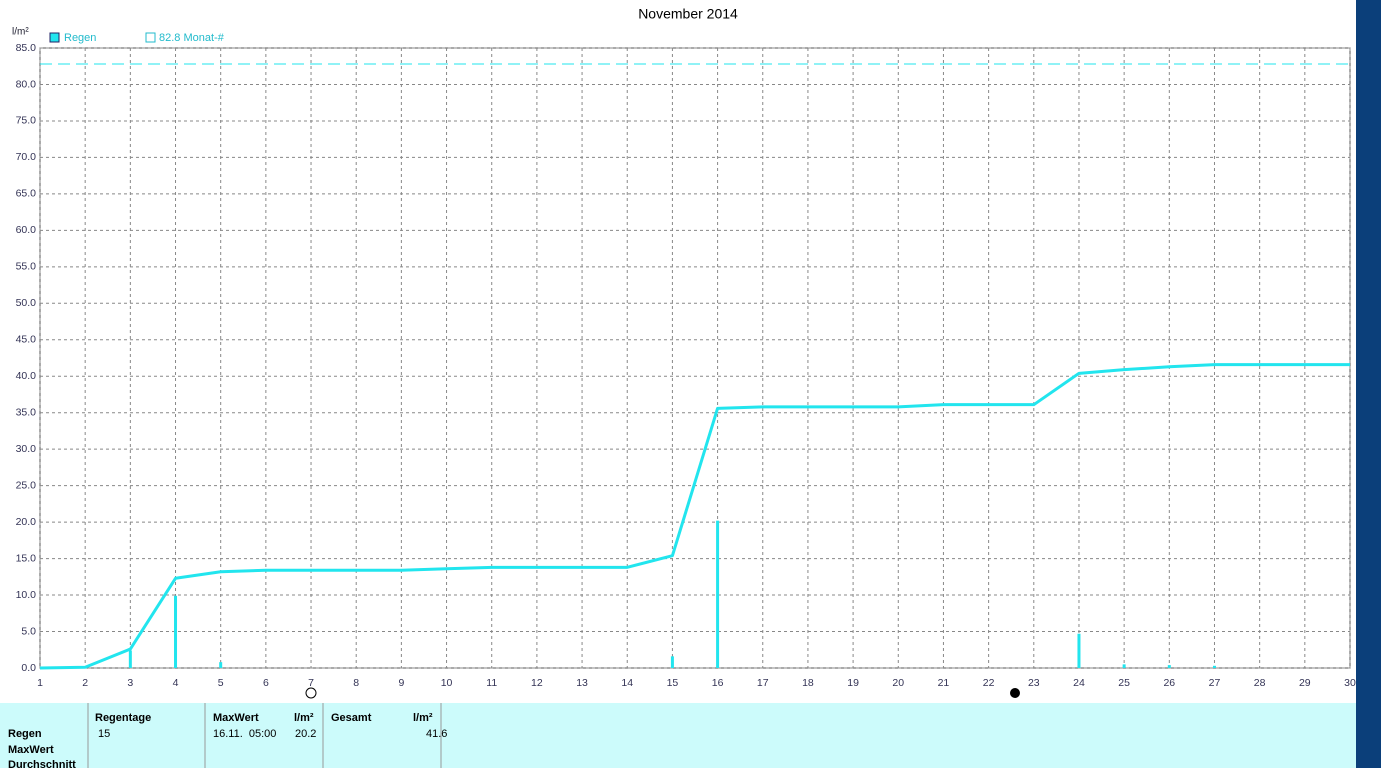  I want to click on x-tick-label: 29, so click(1305, 683).